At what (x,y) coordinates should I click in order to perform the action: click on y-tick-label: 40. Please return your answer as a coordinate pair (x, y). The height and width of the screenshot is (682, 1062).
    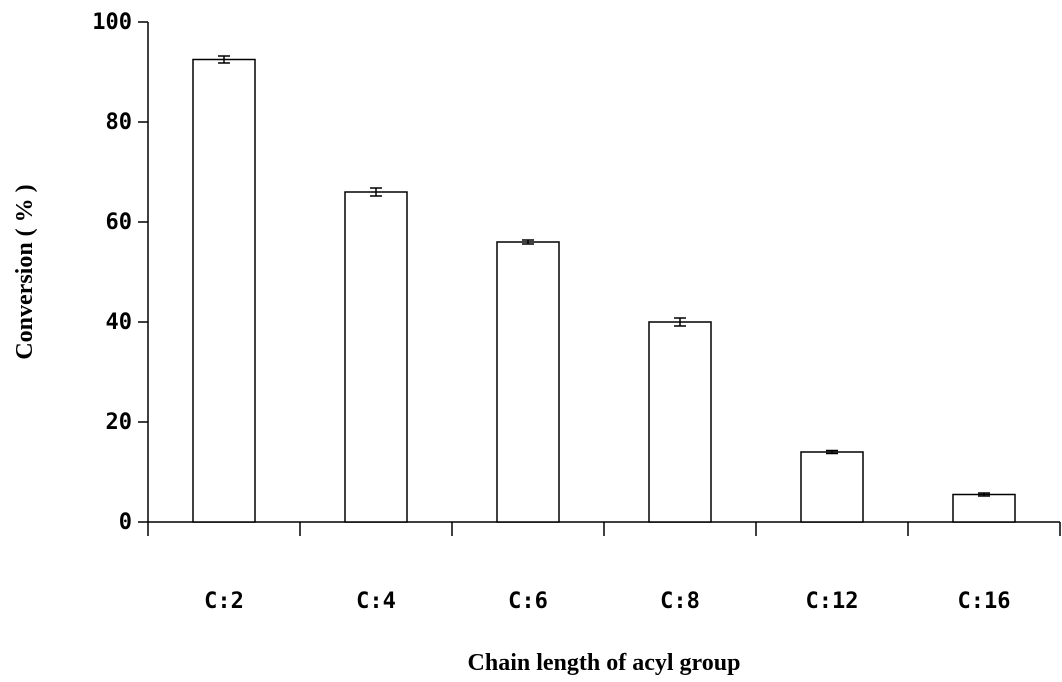
    Looking at the image, I should click on (119, 322).